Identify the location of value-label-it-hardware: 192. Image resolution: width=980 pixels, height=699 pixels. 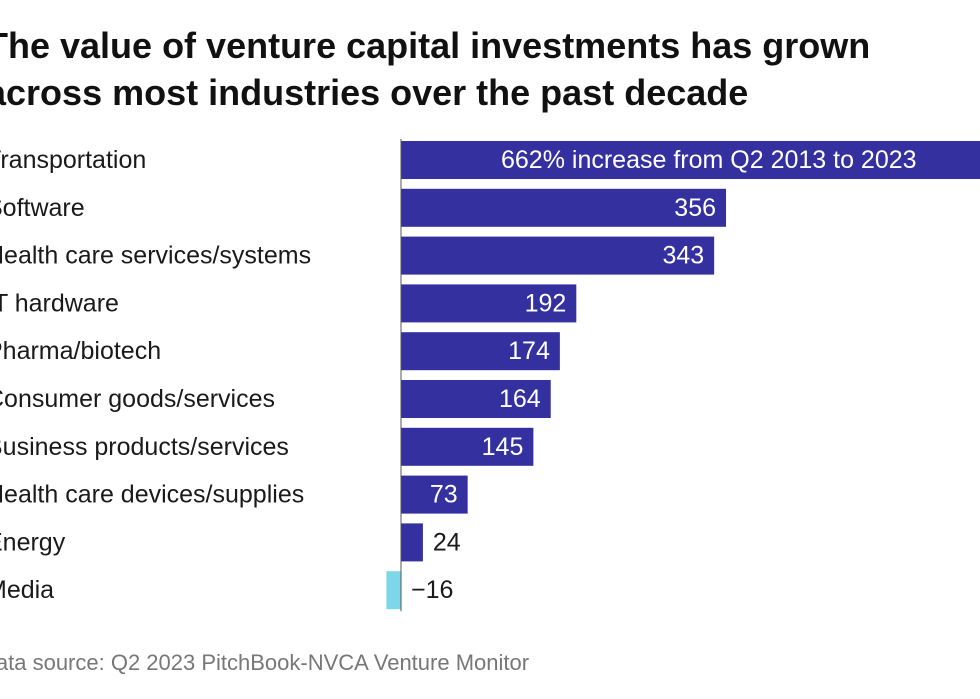
(546, 303).